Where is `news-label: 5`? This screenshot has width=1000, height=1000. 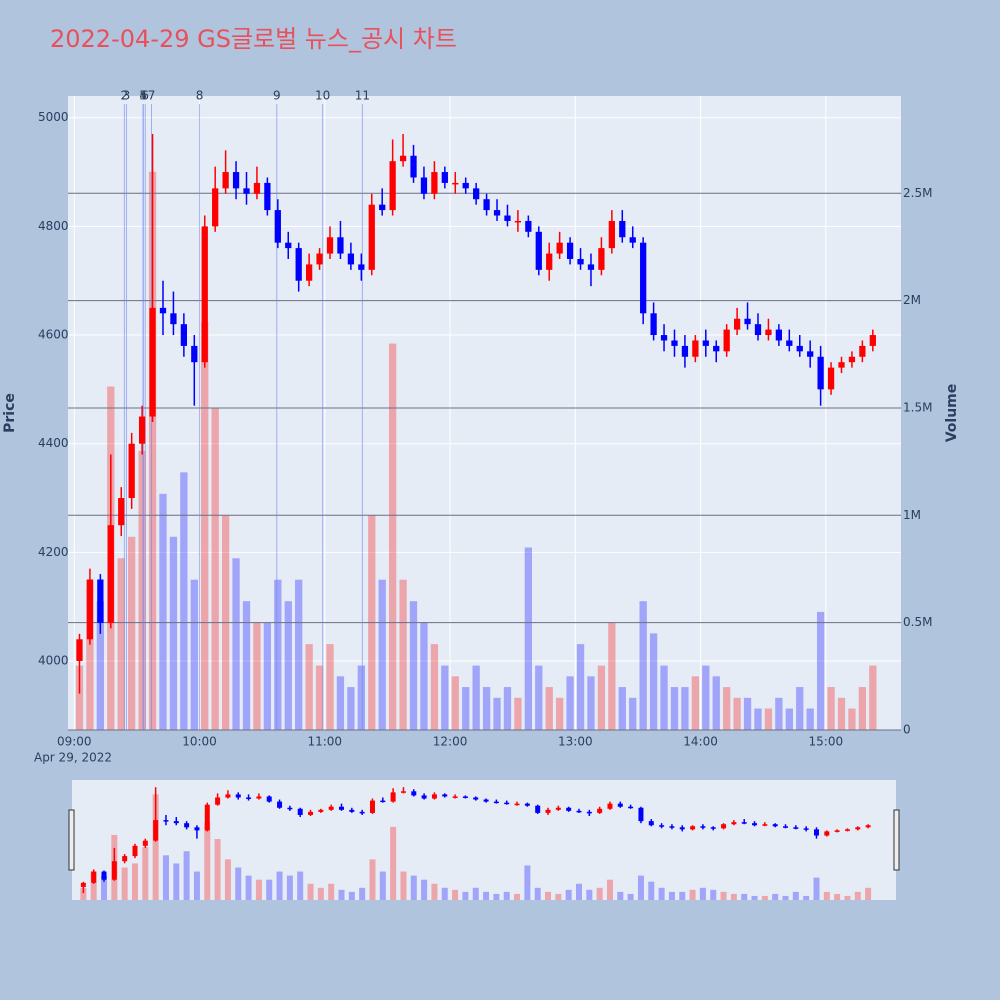 news-label: 5 is located at coordinates (143, 96).